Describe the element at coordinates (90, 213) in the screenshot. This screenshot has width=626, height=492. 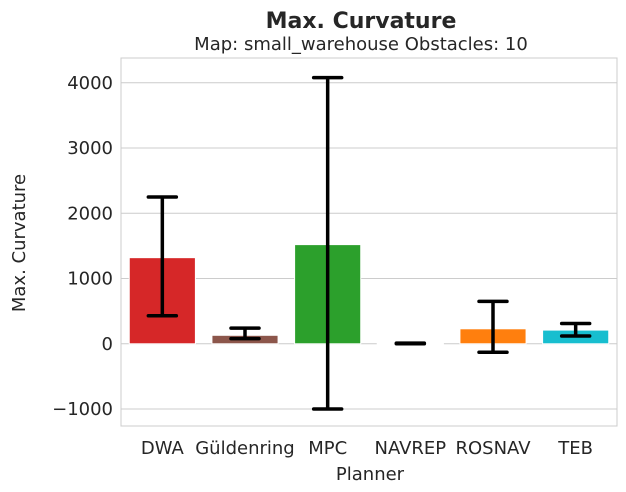
I see `y-tick-label: 2000` at that location.